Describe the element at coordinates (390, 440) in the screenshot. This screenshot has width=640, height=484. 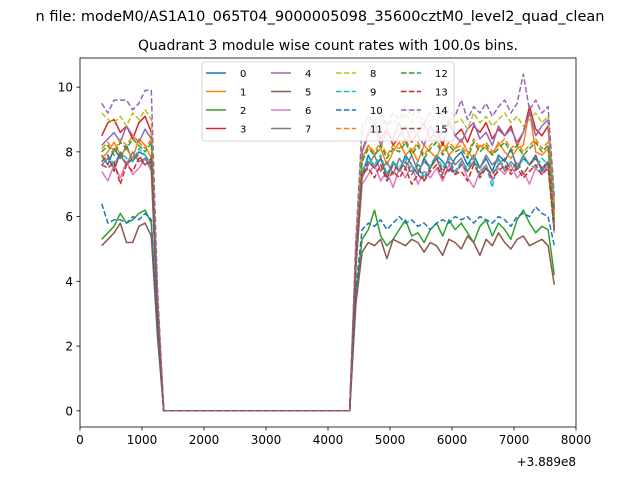
I see `x-tick-label: 5000` at that location.